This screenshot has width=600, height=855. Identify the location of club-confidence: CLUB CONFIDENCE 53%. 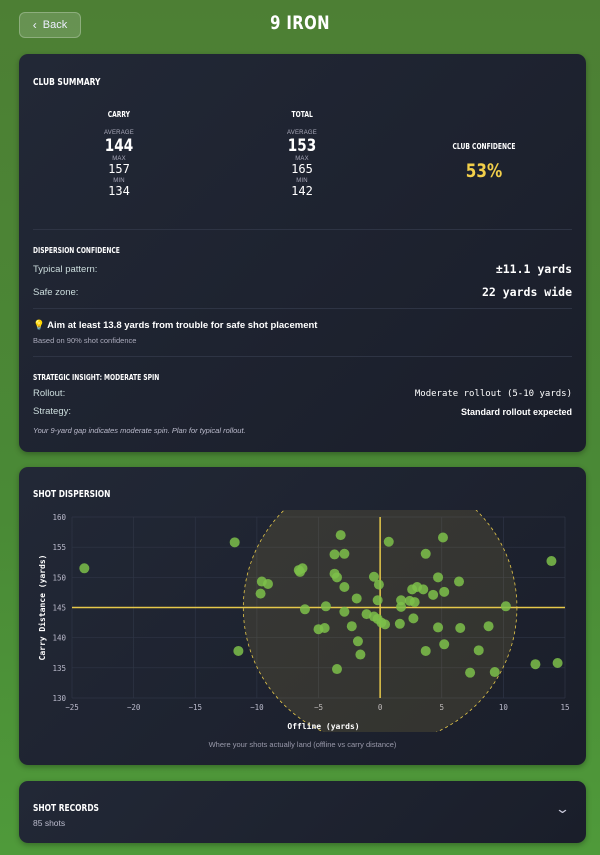
(484, 159).